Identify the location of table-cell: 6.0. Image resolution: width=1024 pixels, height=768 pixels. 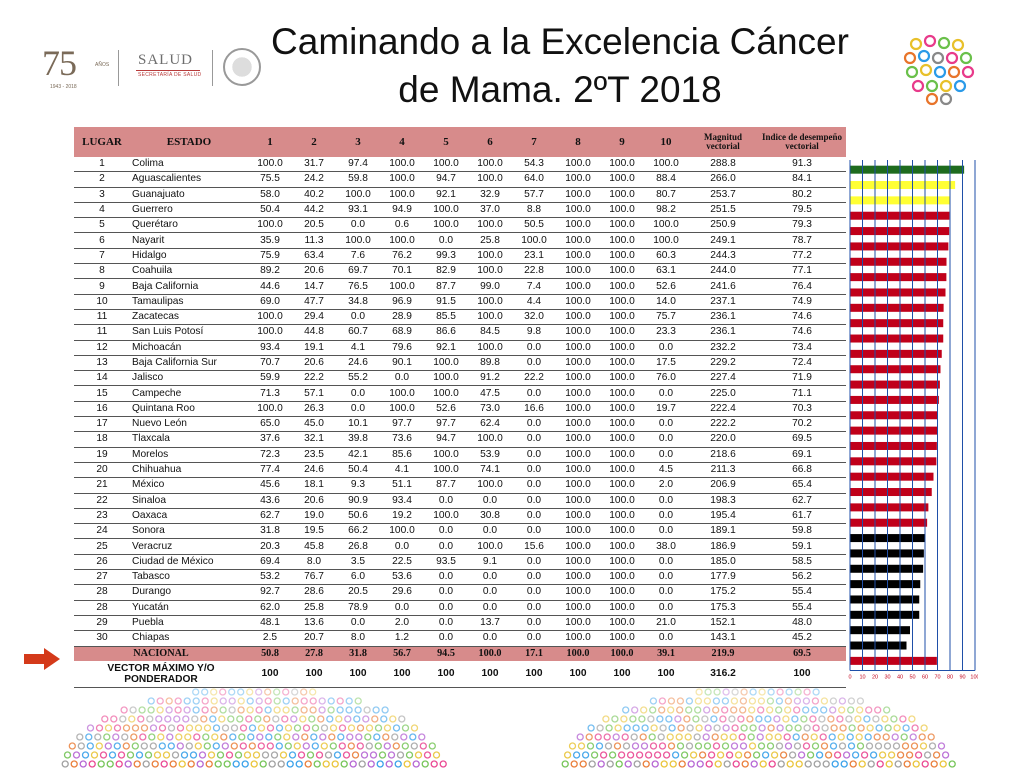
(358, 577).